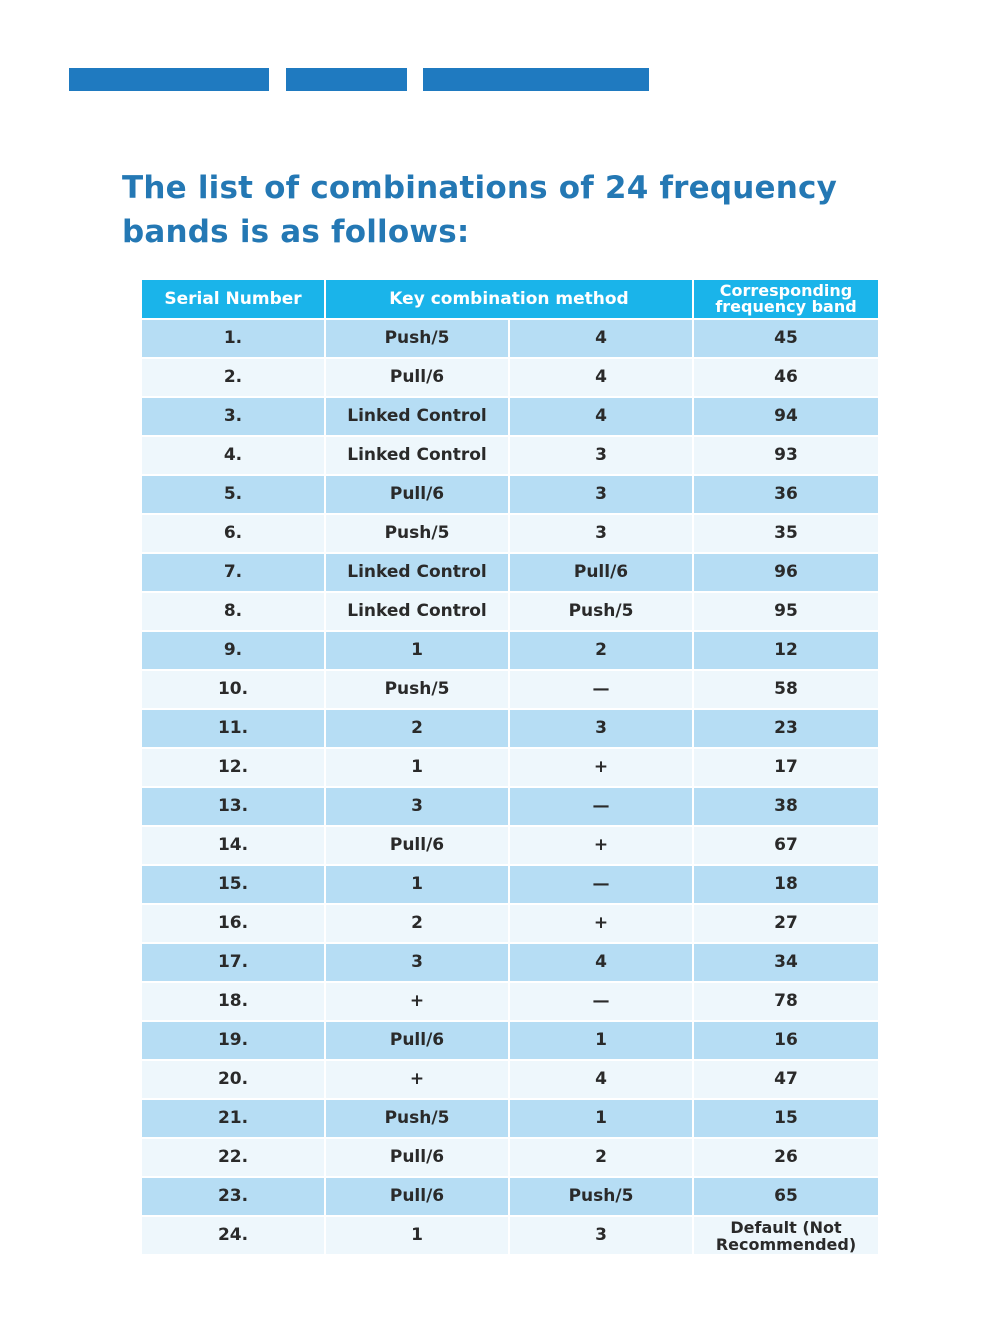 Image resolution: width=1000 pixels, height=1334 pixels. What do you see at coordinates (785, 338) in the screenshot?
I see `frequency-band-cell: 45` at bounding box center [785, 338].